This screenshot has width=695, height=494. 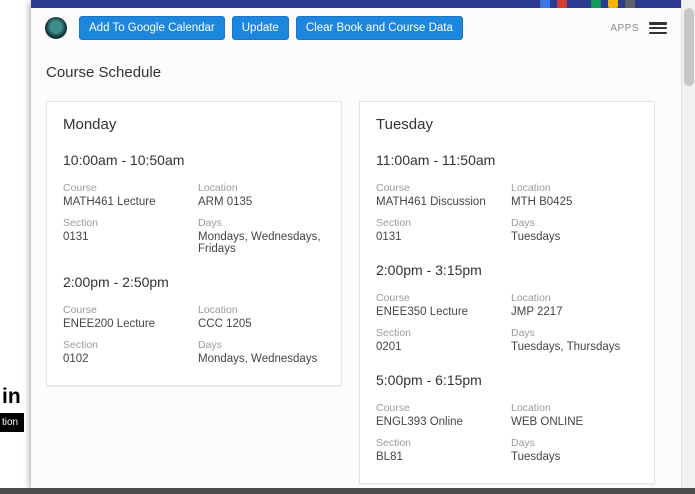 What do you see at coordinates (56, 28) in the screenshot?
I see `app-logo` at bounding box center [56, 28].